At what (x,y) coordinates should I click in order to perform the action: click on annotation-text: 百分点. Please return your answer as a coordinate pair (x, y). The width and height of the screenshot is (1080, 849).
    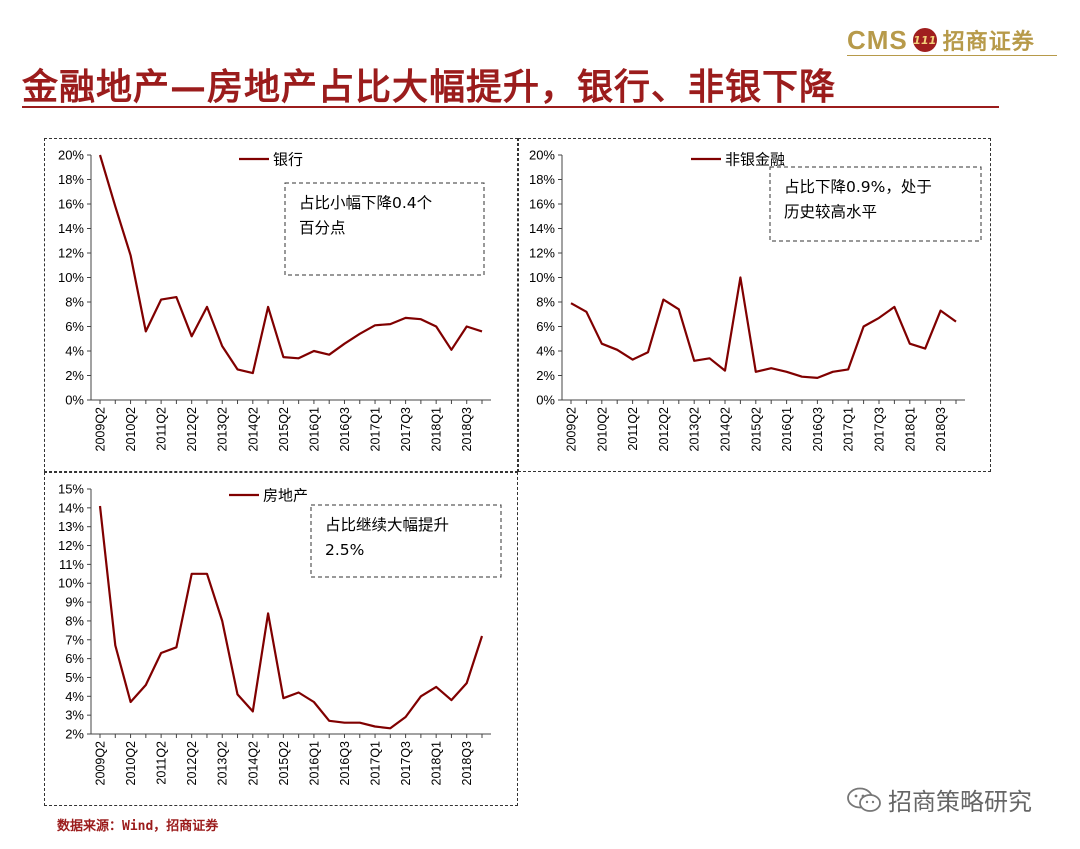
    Looking at the image, I should click on (322, 228).